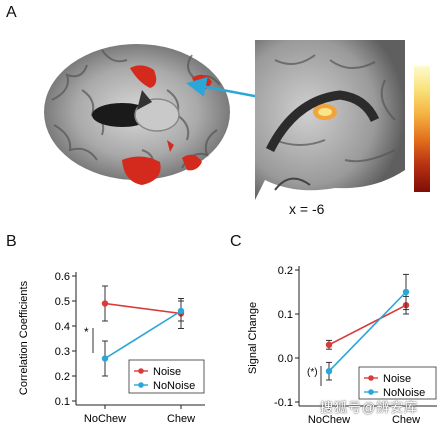 The width and height of the screenshot is (445, 427). I want to click on panel-label-c: C, so click(236, 241).